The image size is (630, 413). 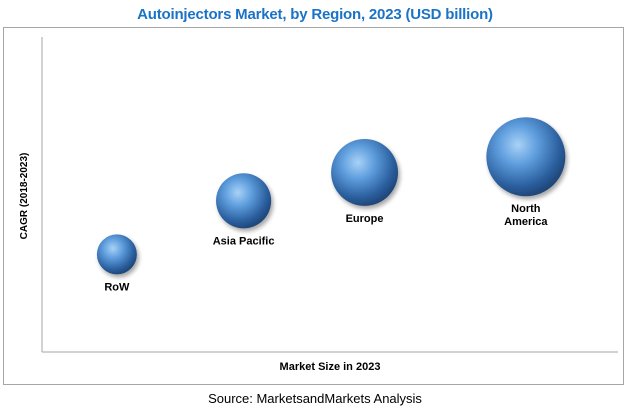 What do you see at coordinates (330, 367) in the screenshot?
I see `x-axis-label: Market Size in 2023` at bounding box center [330, 367].